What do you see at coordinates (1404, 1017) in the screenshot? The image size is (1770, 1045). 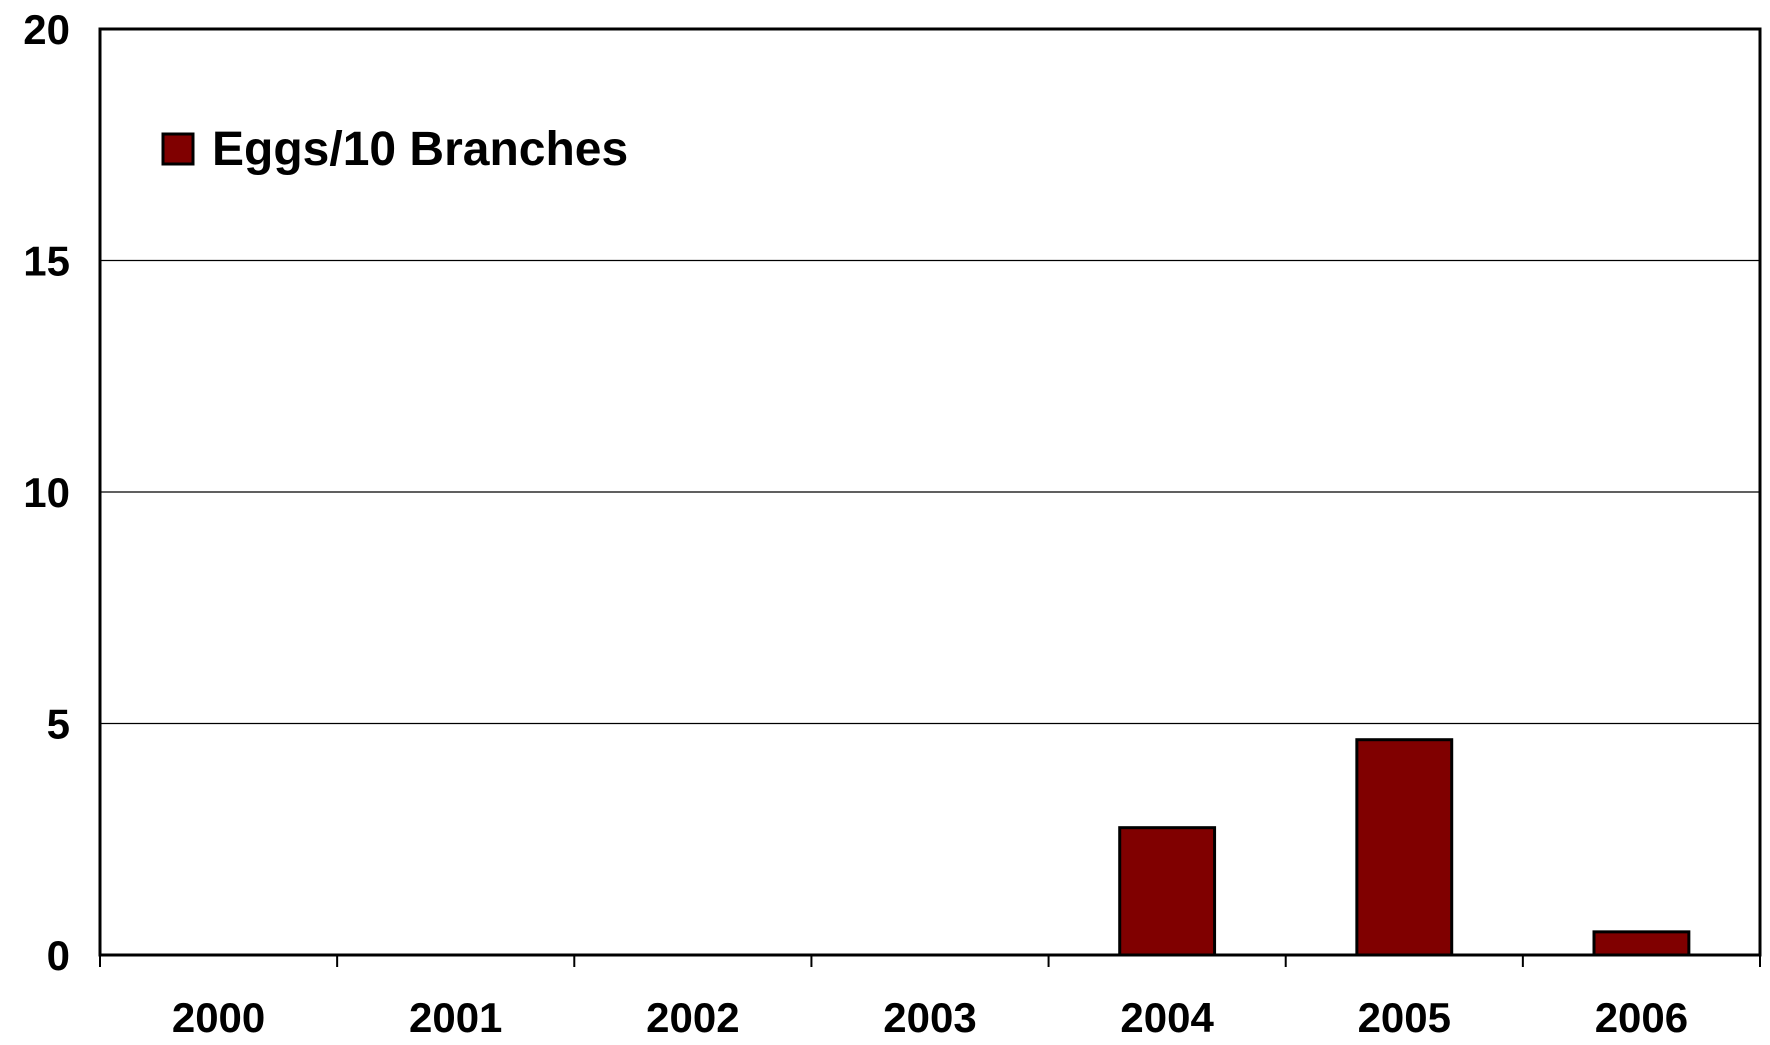 I see `x-tick-label: 2005` at bounding box center [1404, 1017].